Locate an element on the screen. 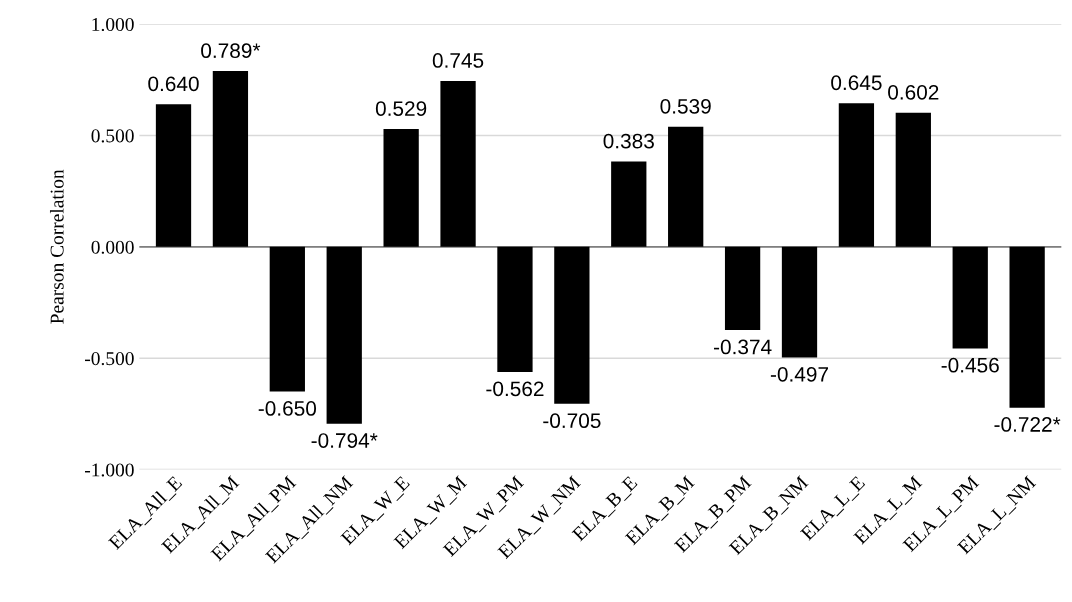 The image size is (1072, 602). data-label: -0.705 is located at coordinates (572, 421).